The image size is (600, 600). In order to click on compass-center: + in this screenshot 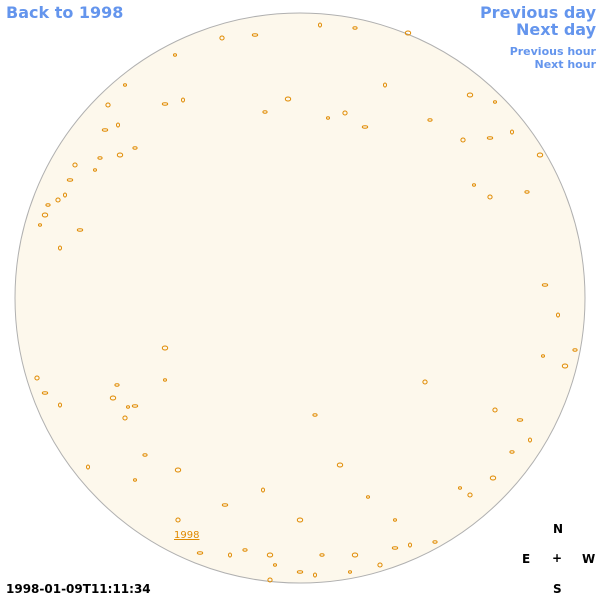, I will do `click(557, 558)`.